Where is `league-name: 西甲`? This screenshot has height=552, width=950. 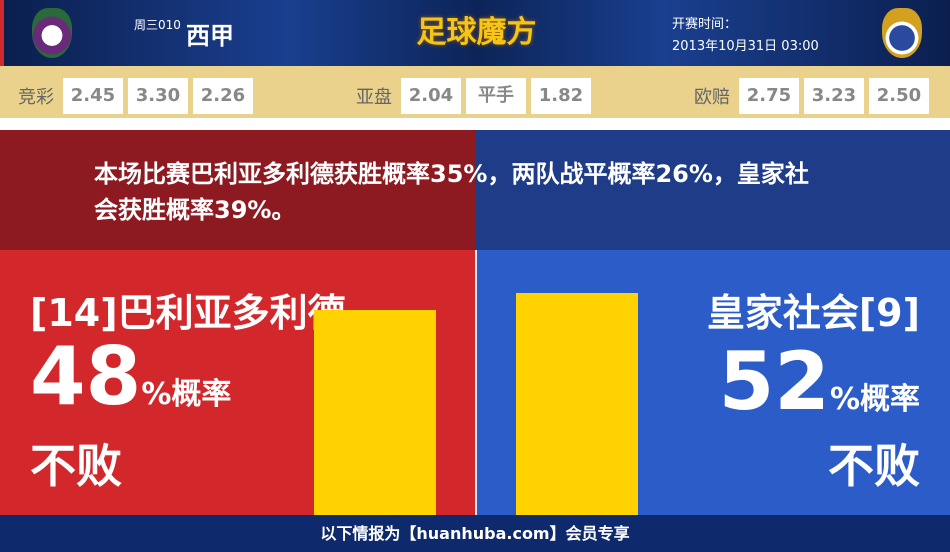 league-name: 西甲 is located at coordinates (210, 36).